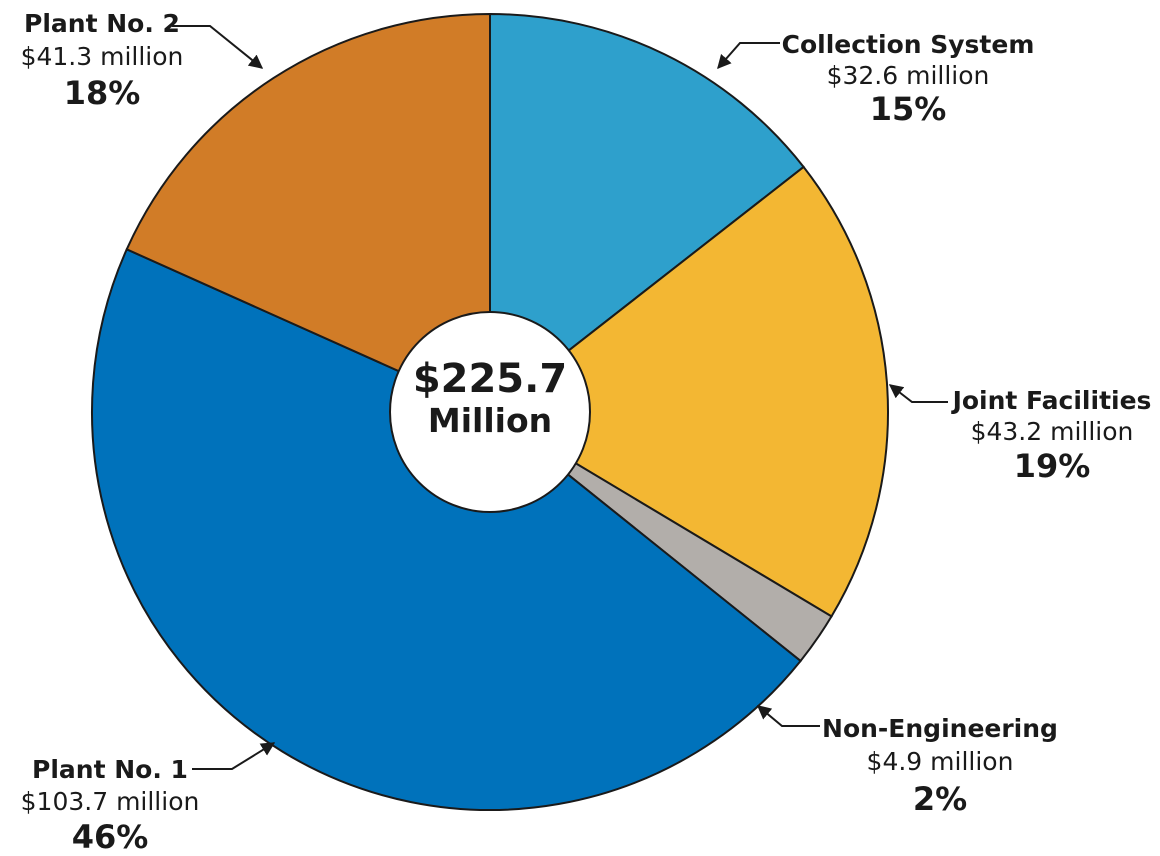 The width and height of the screenshot is (1160, 856). I want to click on slice-name: Non-Engineering, so click(940, 728).